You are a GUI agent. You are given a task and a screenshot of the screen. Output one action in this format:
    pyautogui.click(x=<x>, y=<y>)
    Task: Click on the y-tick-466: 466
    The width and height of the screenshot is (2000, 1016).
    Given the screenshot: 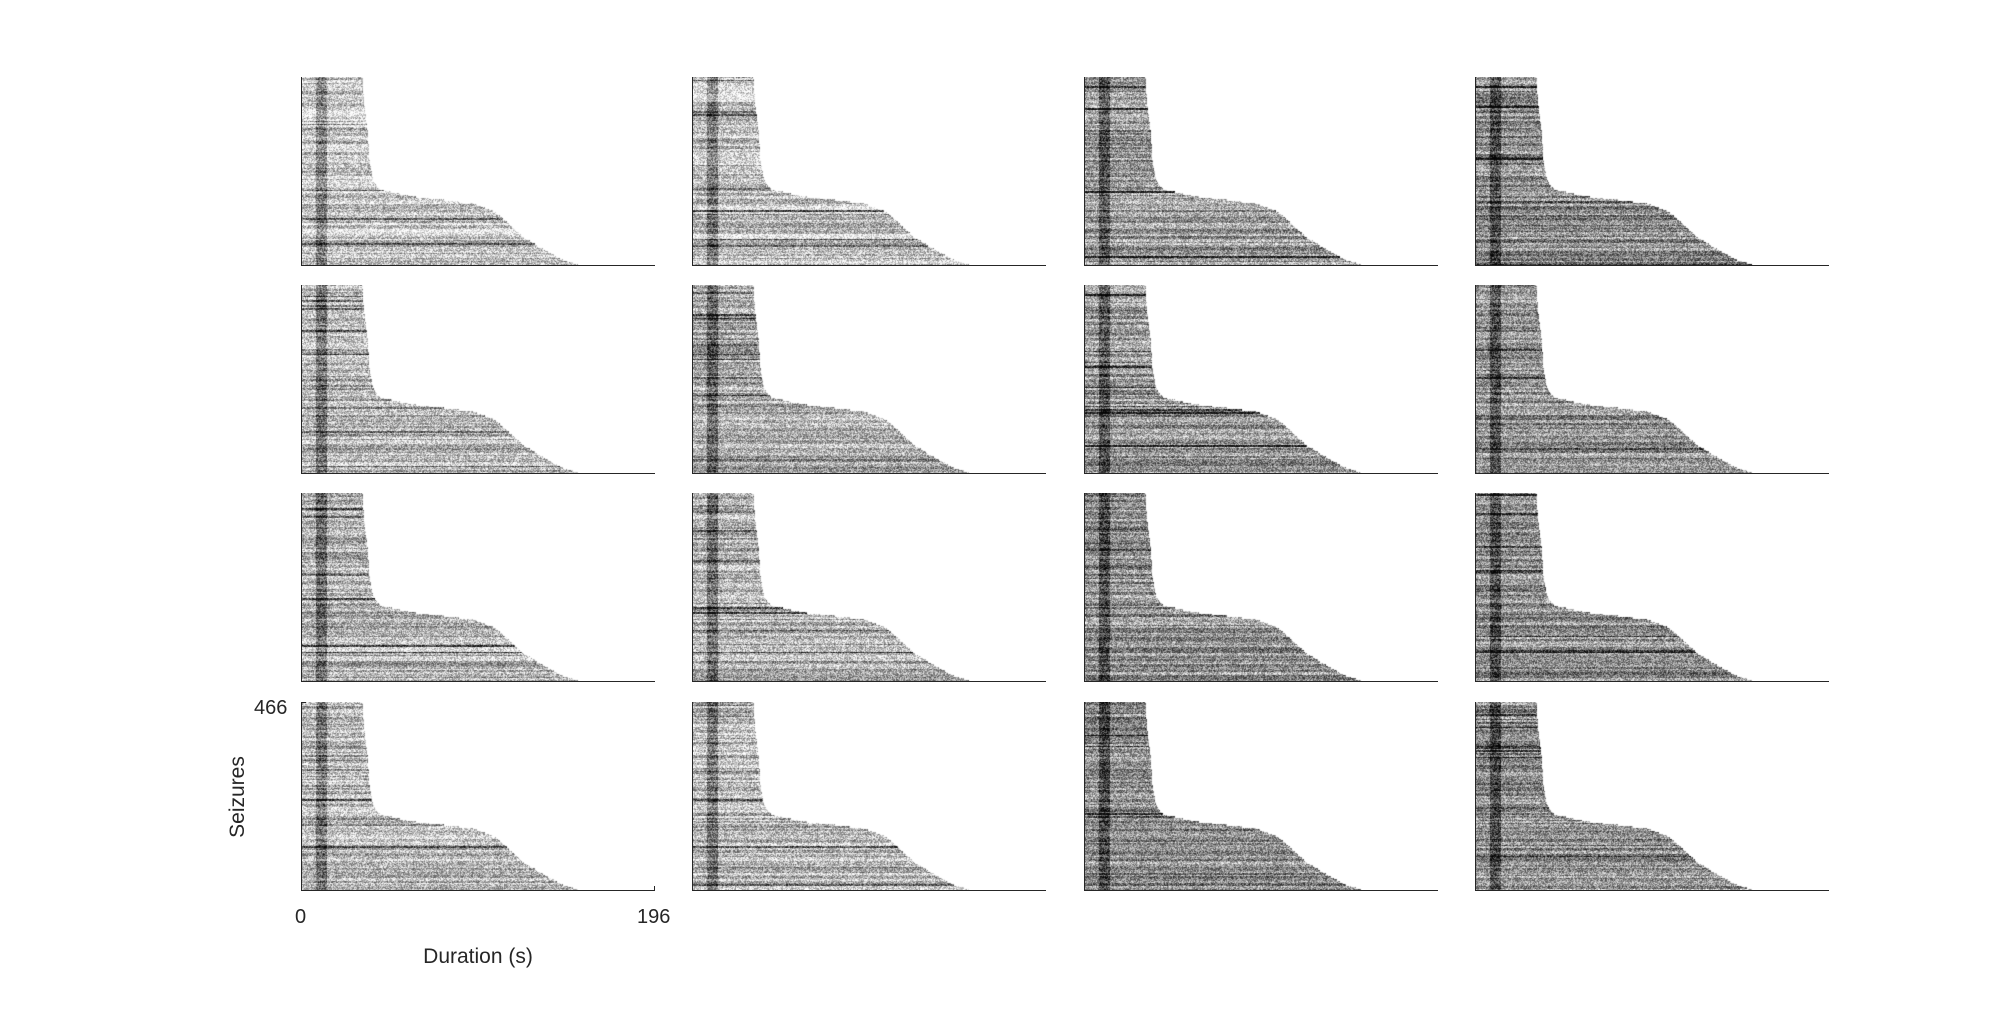 What is the action you would take?
    pyautogui.click(x=271, y=708)
    